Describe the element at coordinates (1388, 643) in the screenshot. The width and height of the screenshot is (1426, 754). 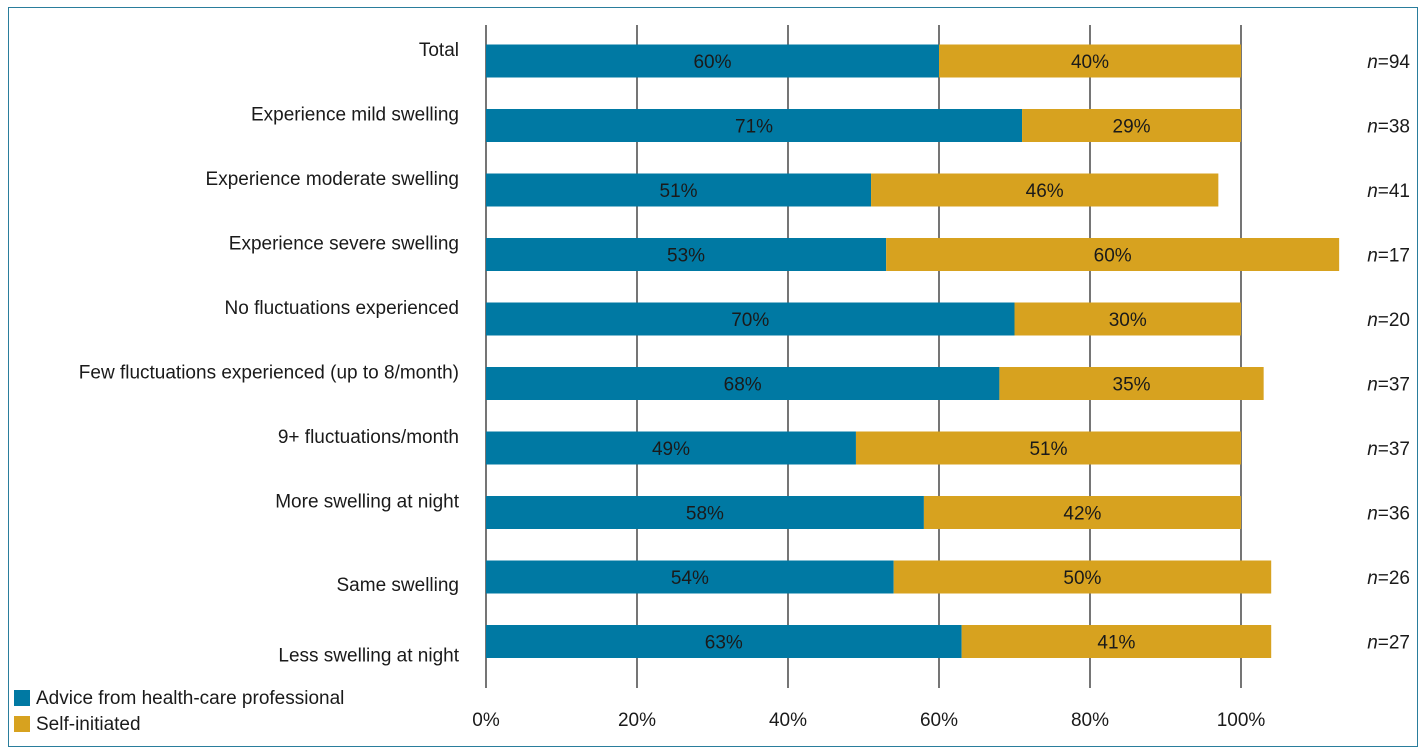
I see `sample-size-label: n=27` at that location.